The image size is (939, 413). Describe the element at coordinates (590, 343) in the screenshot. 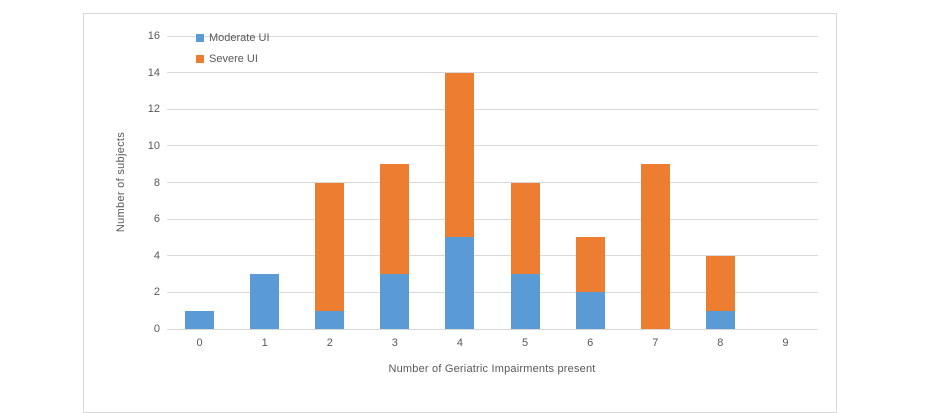

I see `x-tick-label: 6` at that location.